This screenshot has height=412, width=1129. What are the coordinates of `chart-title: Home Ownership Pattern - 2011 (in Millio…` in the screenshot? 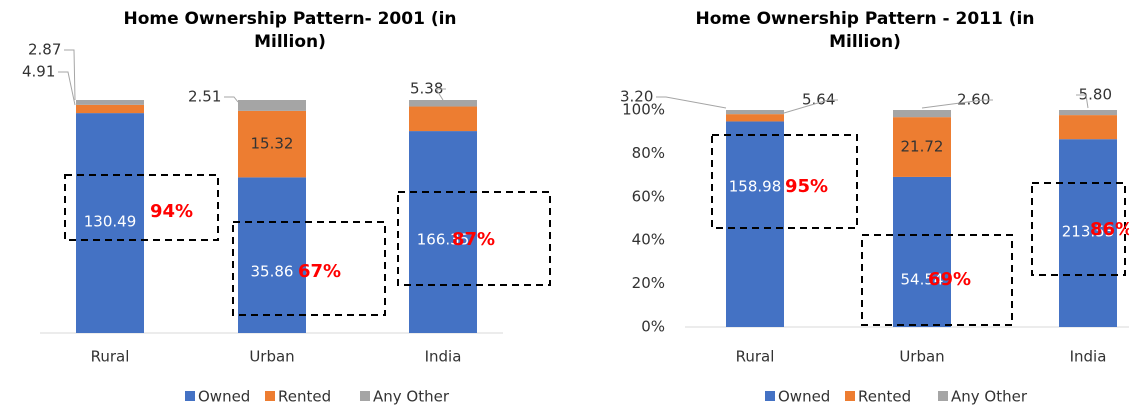 It's located at (865, 30).